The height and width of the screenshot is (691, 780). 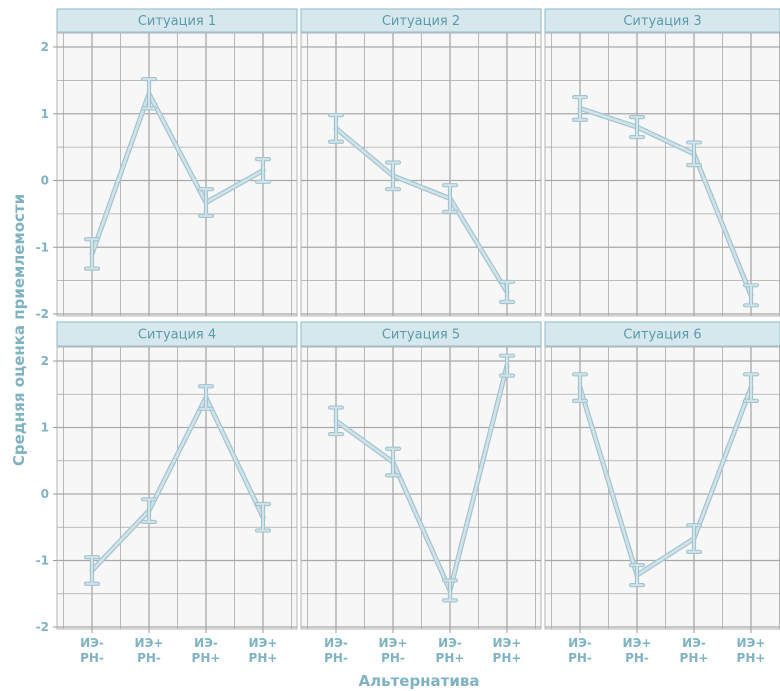 I want to click on facet-title: Ситуация 5, so click(x=421, y=335).